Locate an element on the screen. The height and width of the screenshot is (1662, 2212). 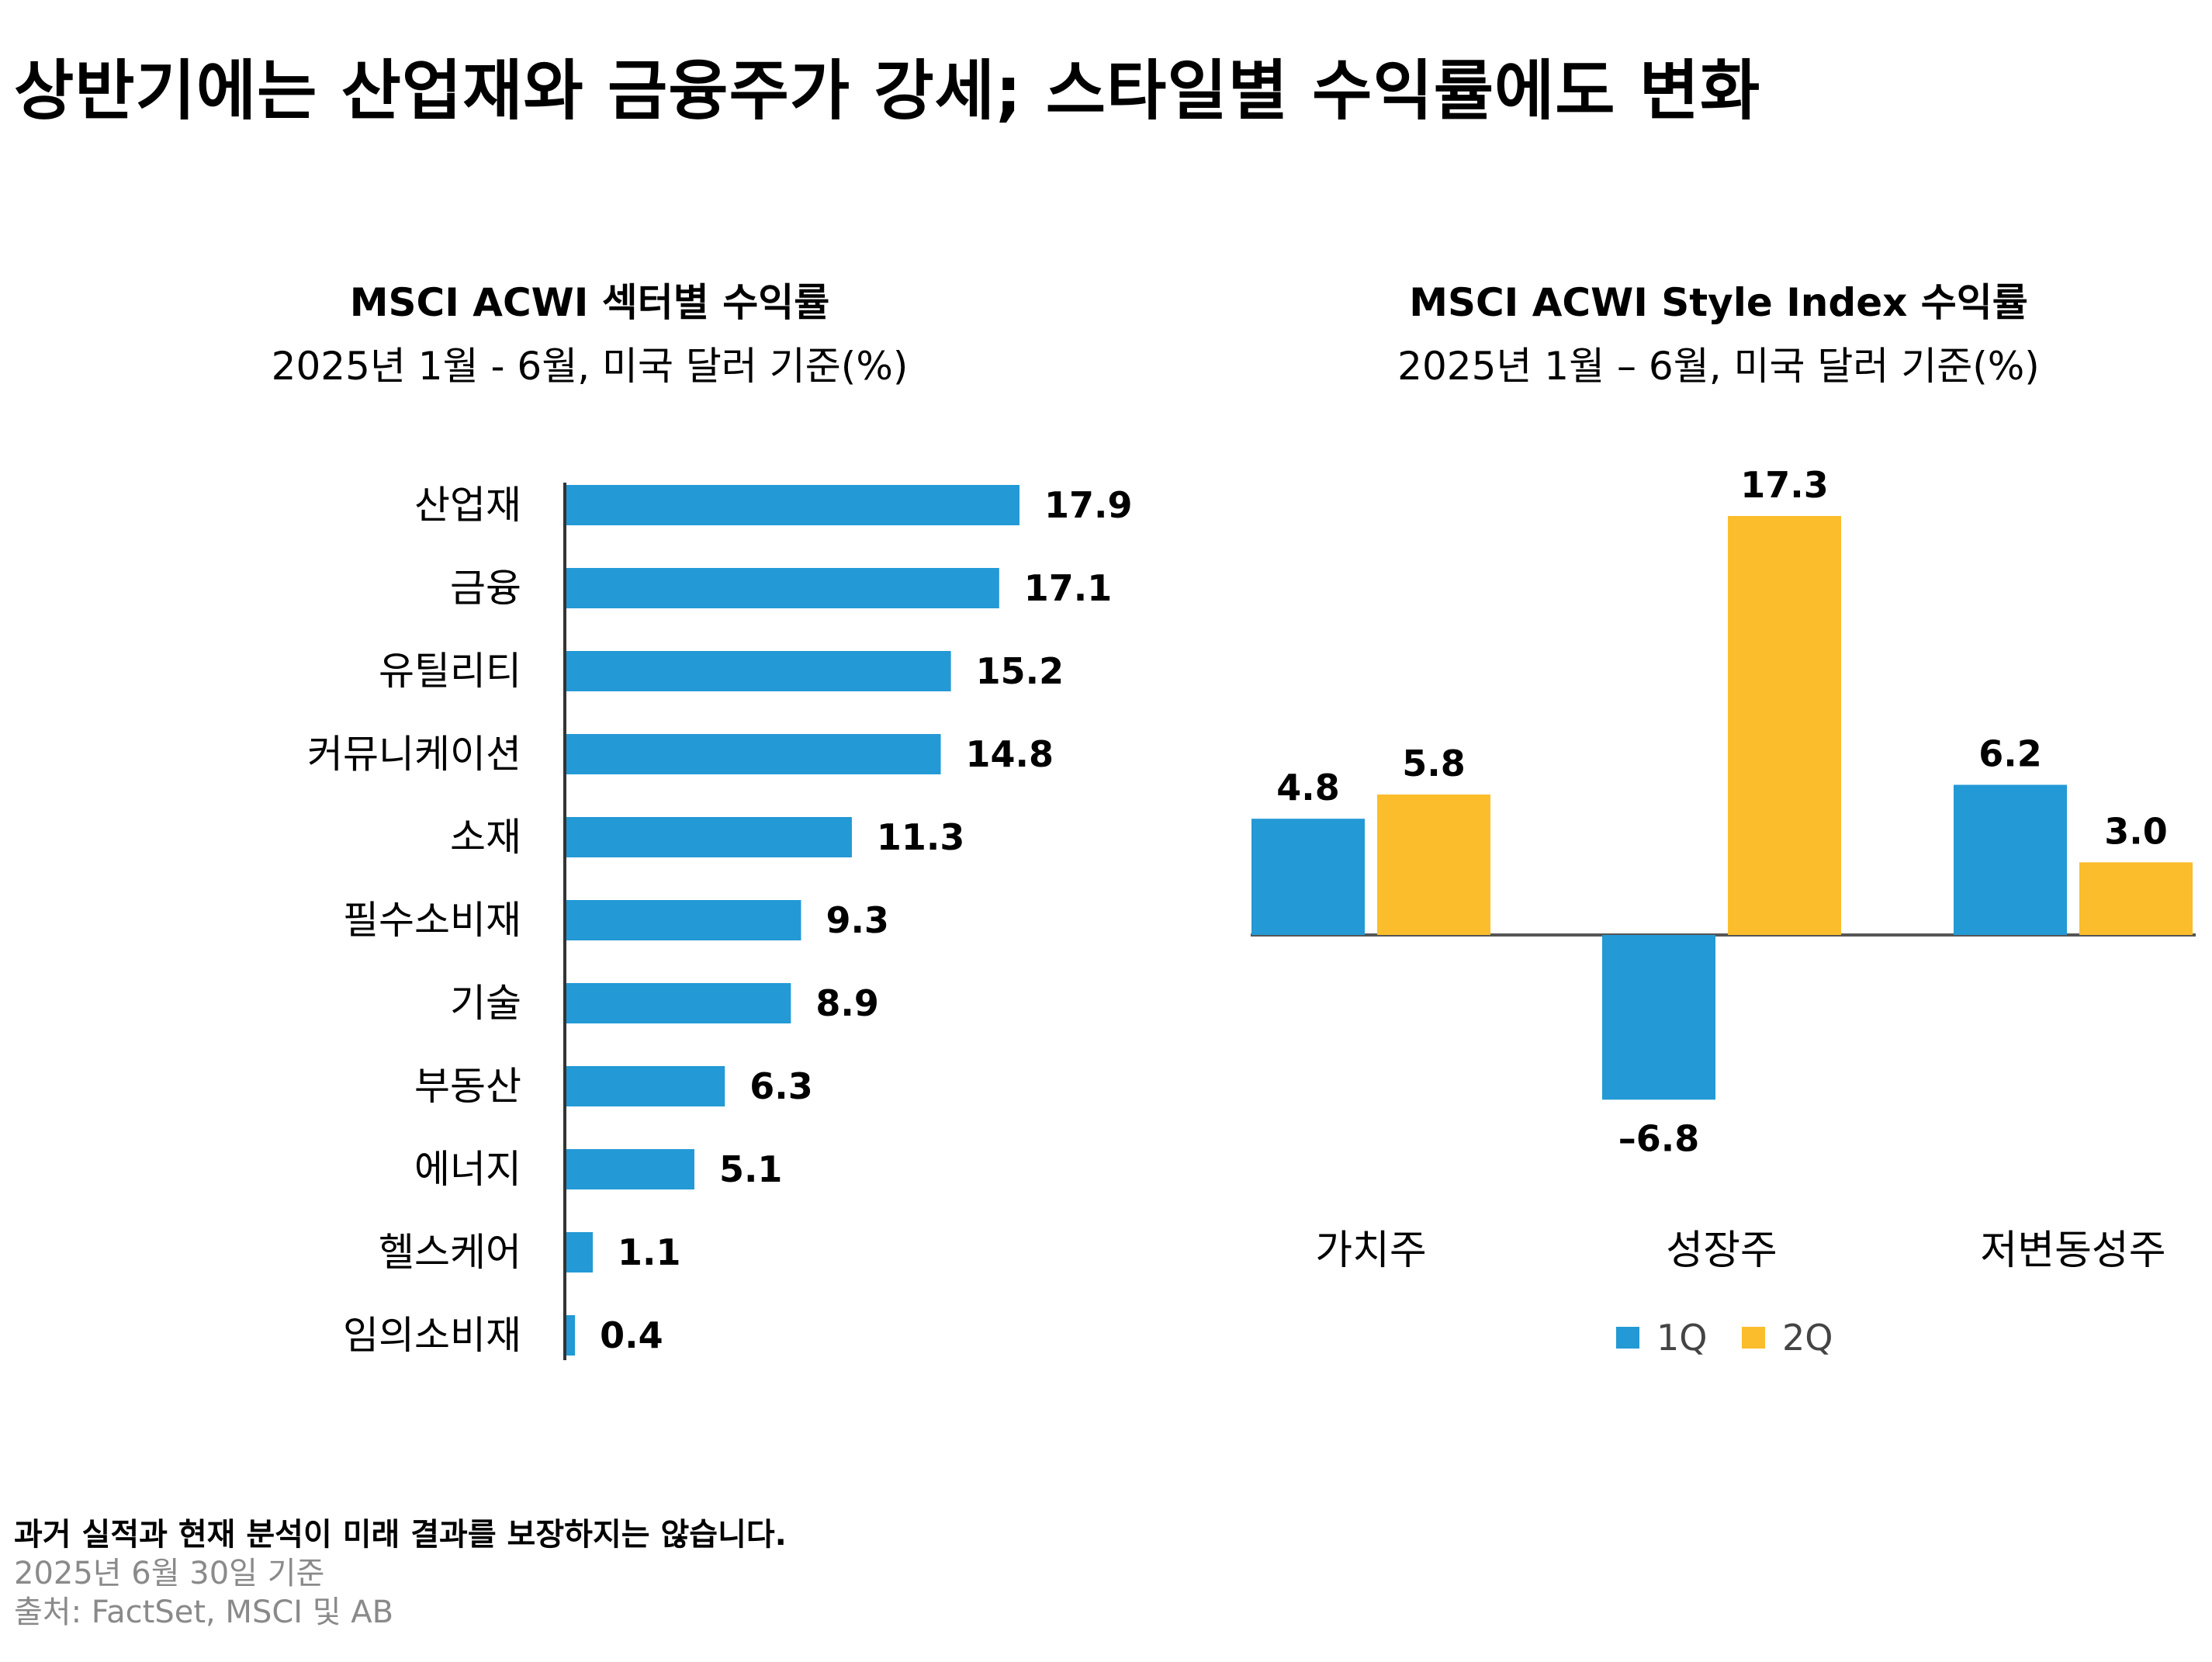
style-value-label: 4.8 is located at coordinates (1308, 788).